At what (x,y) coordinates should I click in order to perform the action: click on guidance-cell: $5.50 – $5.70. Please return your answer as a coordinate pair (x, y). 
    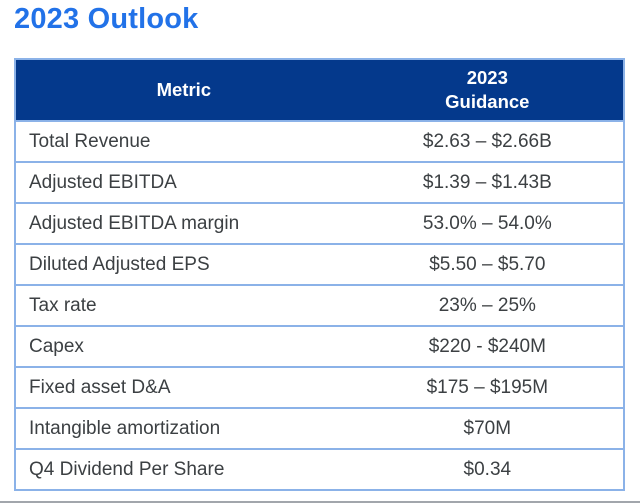
    Looking at the image, I should click on (487, 264).